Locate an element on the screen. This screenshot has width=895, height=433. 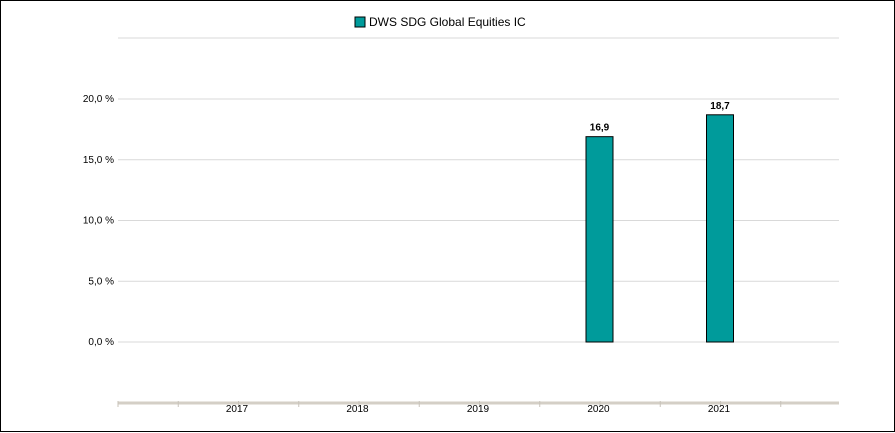
y-tick-label: 5,0 % is located at coordinates (101, 281).